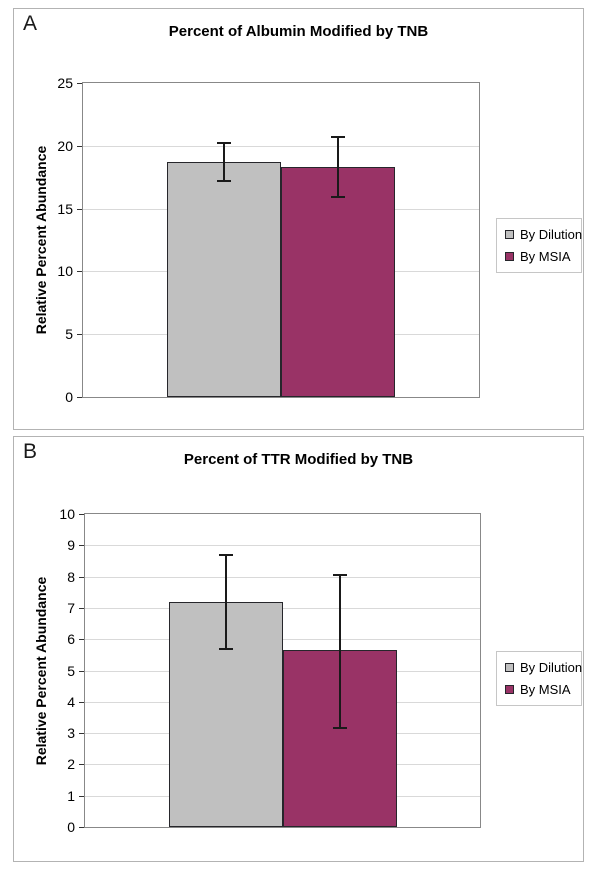  Describe the element at coordinates (71, 764) in the screenshot. I see `y-tick-label-2: 2` at that location.